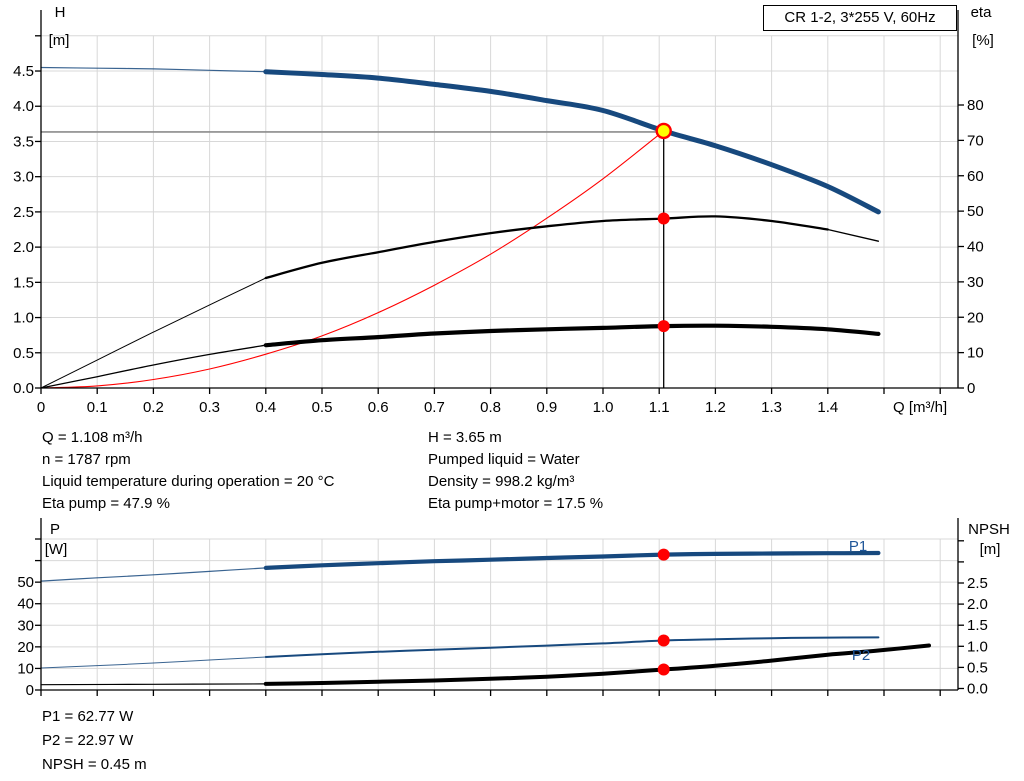  I want to click on eta-axis-title: eta, so click(982, 12).